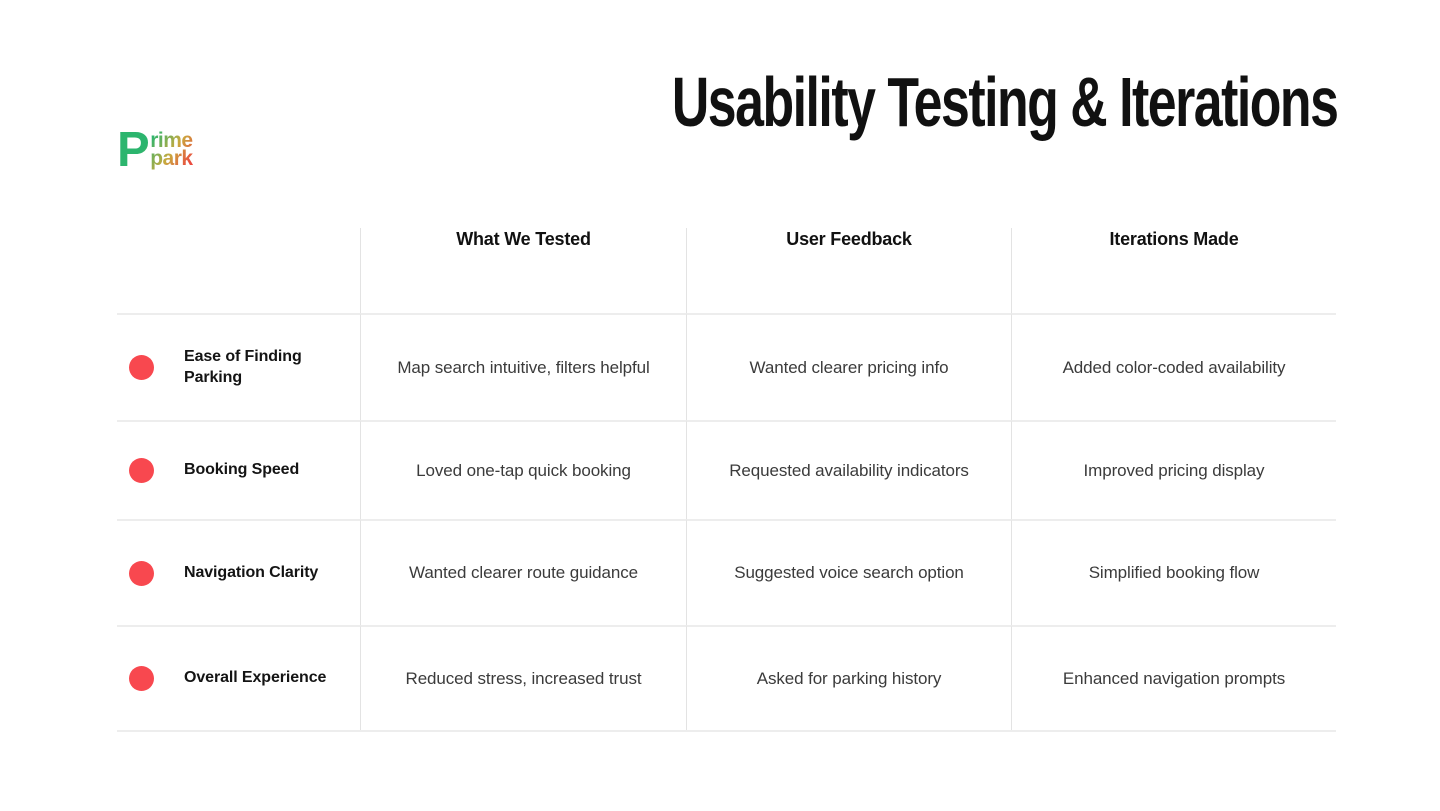  What do you see at coordinates (523, 572) in the screenshot?
I see `cell-what-we-tested: Wanted clearer route guidance` at bounding box center [523, 572].